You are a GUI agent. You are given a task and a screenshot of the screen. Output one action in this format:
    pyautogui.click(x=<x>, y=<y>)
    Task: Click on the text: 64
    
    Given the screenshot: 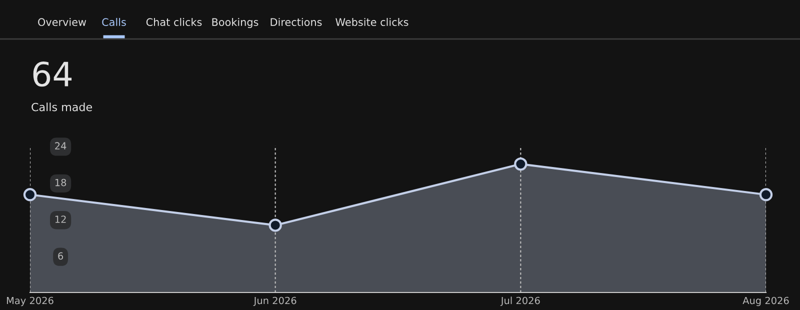 What is the action you would take?
    pyautogui.click(x=52, y=74)
    